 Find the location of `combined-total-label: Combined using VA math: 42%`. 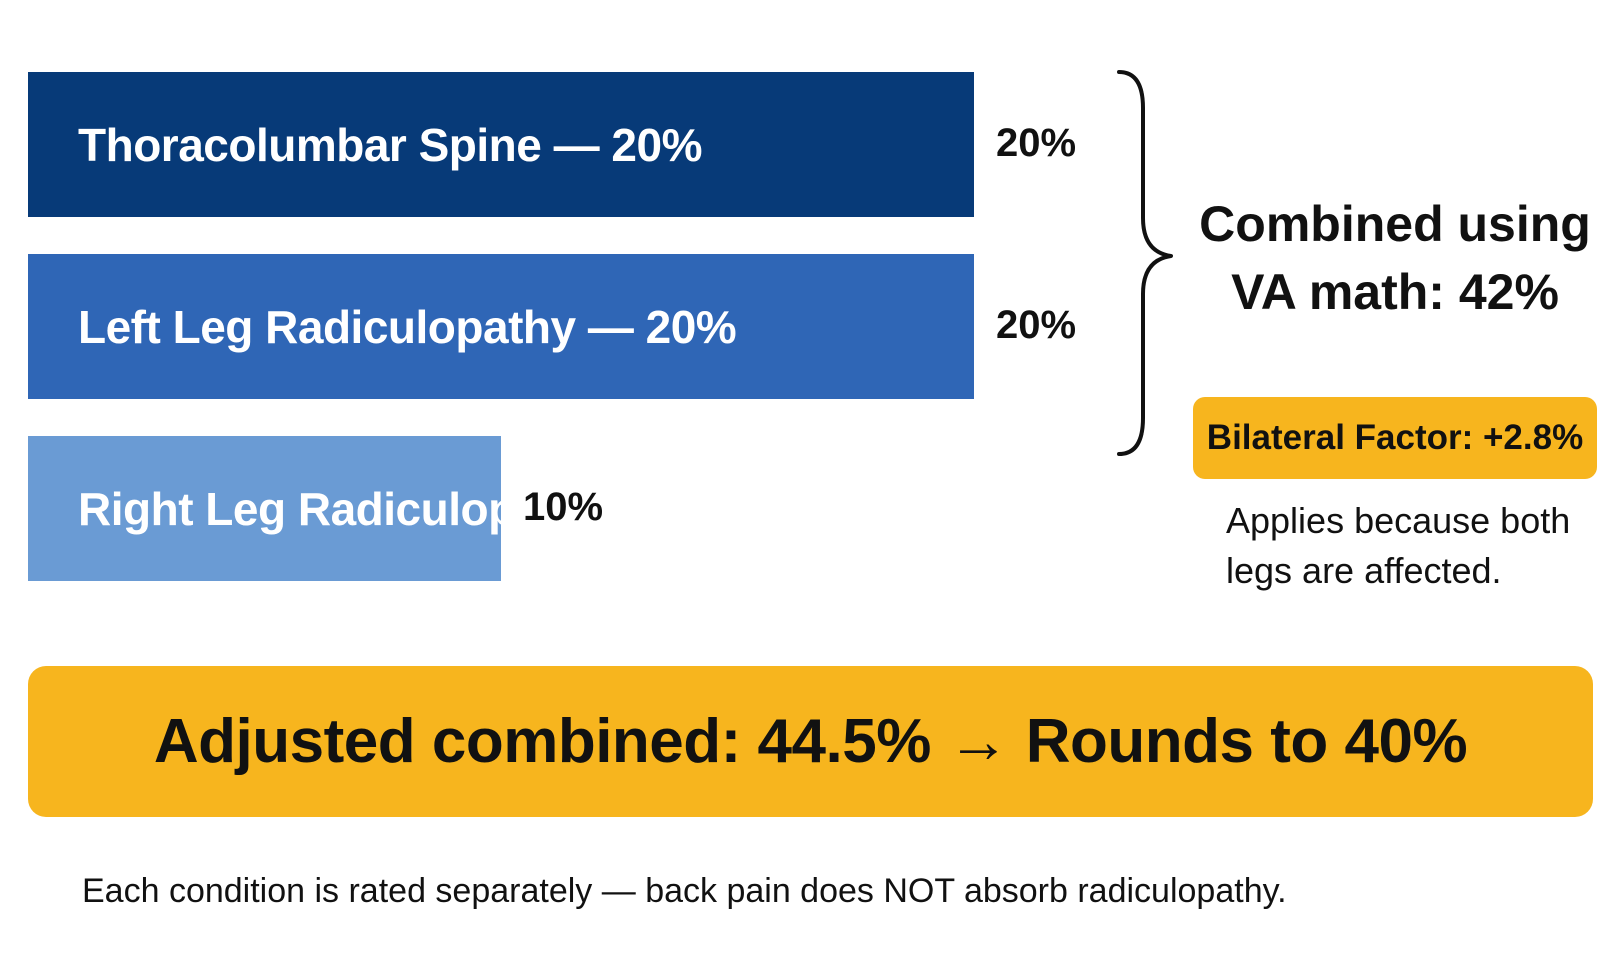

combined-total-label: Combined using VA math: 42% is located at coordinates (1395, 258).